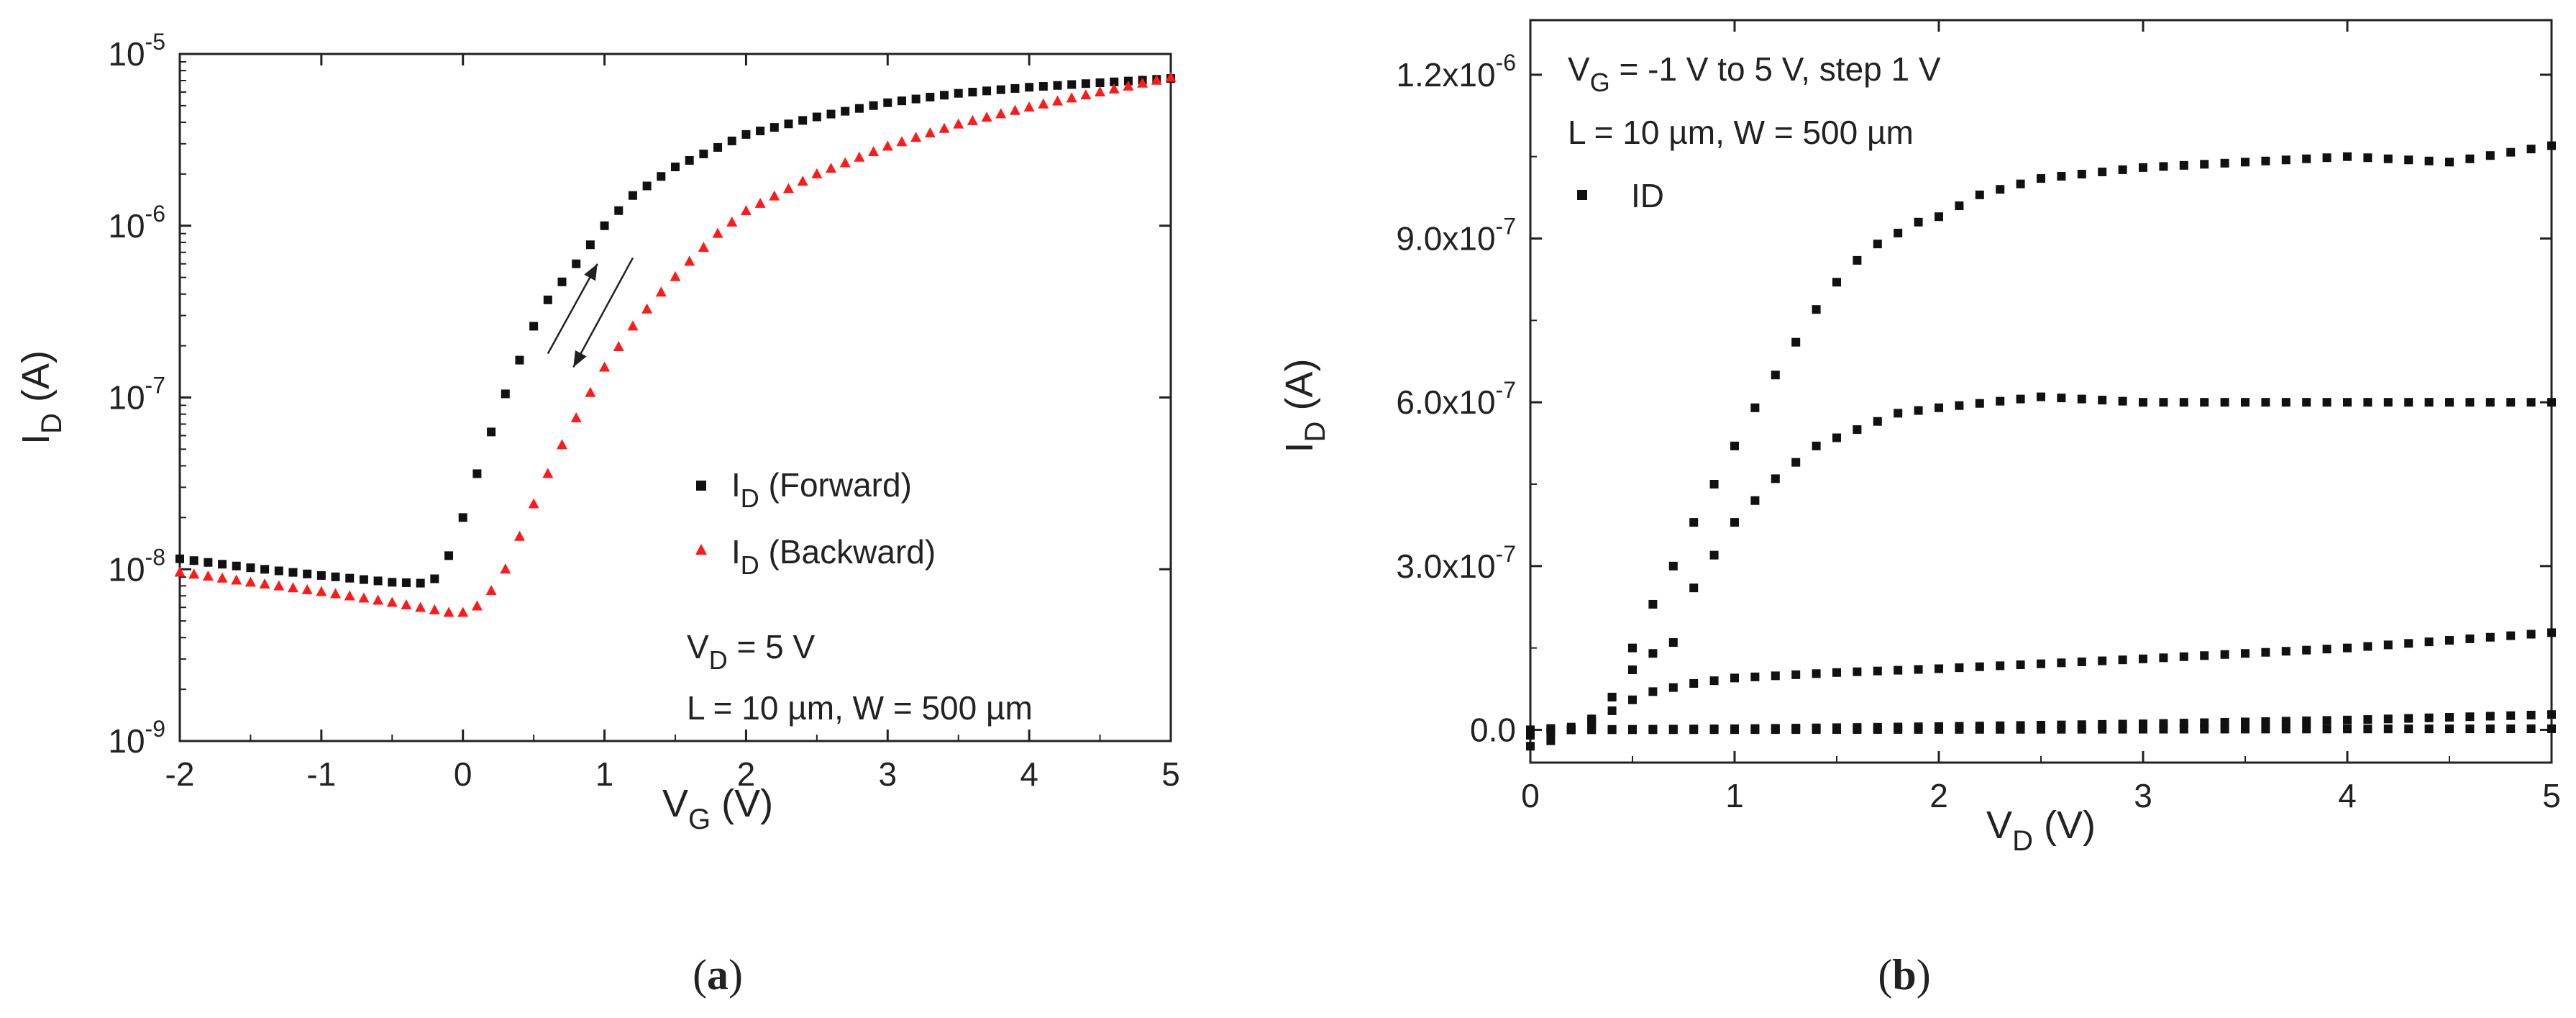  Describe the element at coordinates (833, 556) in the screenshot. I see `legend-label-backward: ID (Backward)` at that location.